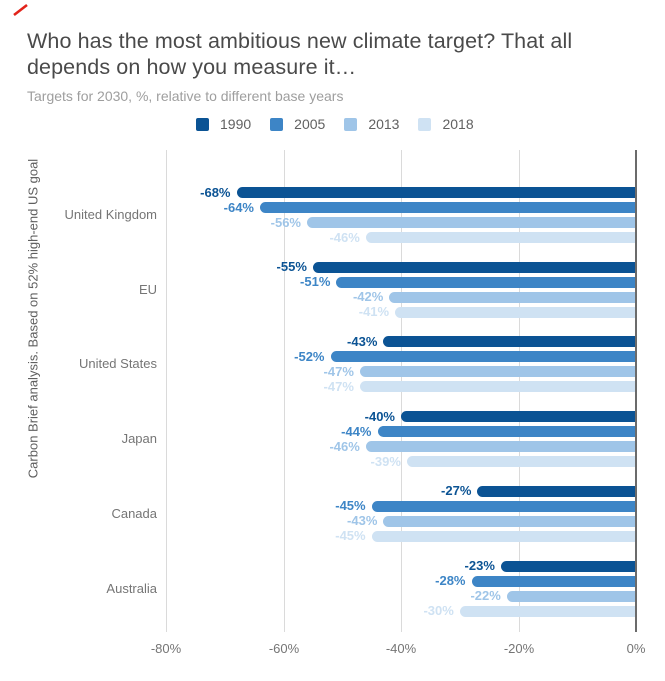 The width and height of the screenshot is (665, 681). What do you see at coordinates (483, 357) in the screenshot?
I see `bar-united-states-2005` at bounding box center [483, 357].